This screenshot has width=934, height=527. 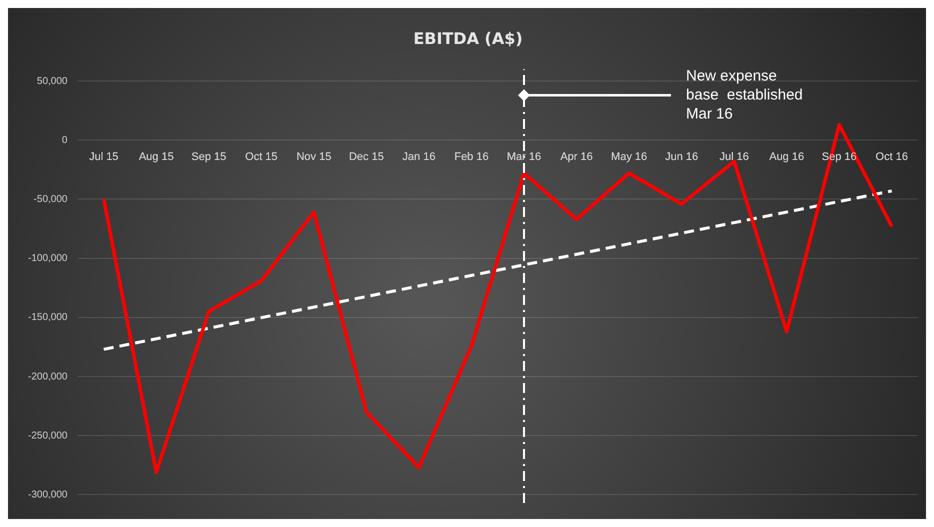 What do you see at coordinates (681, 156) in the screenshot?
I see `x-tick-label: Jun 16` at bounding box center [681, 156].